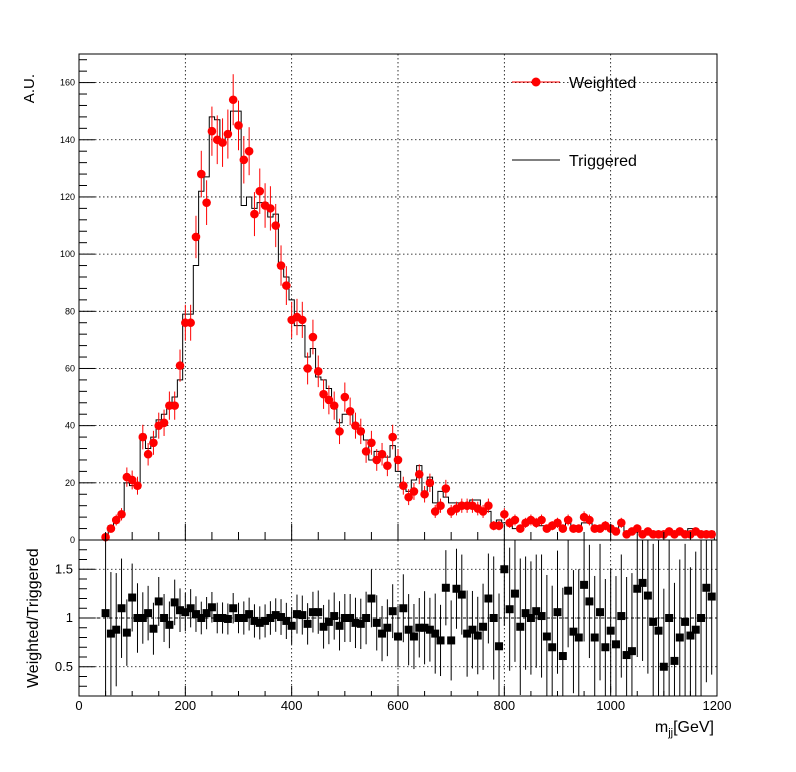 The width and height of the screenshot is (796, 772). I want to click on x-axis-ticks: 0 200 400 600 800 1000 1200, so click(403, 699).